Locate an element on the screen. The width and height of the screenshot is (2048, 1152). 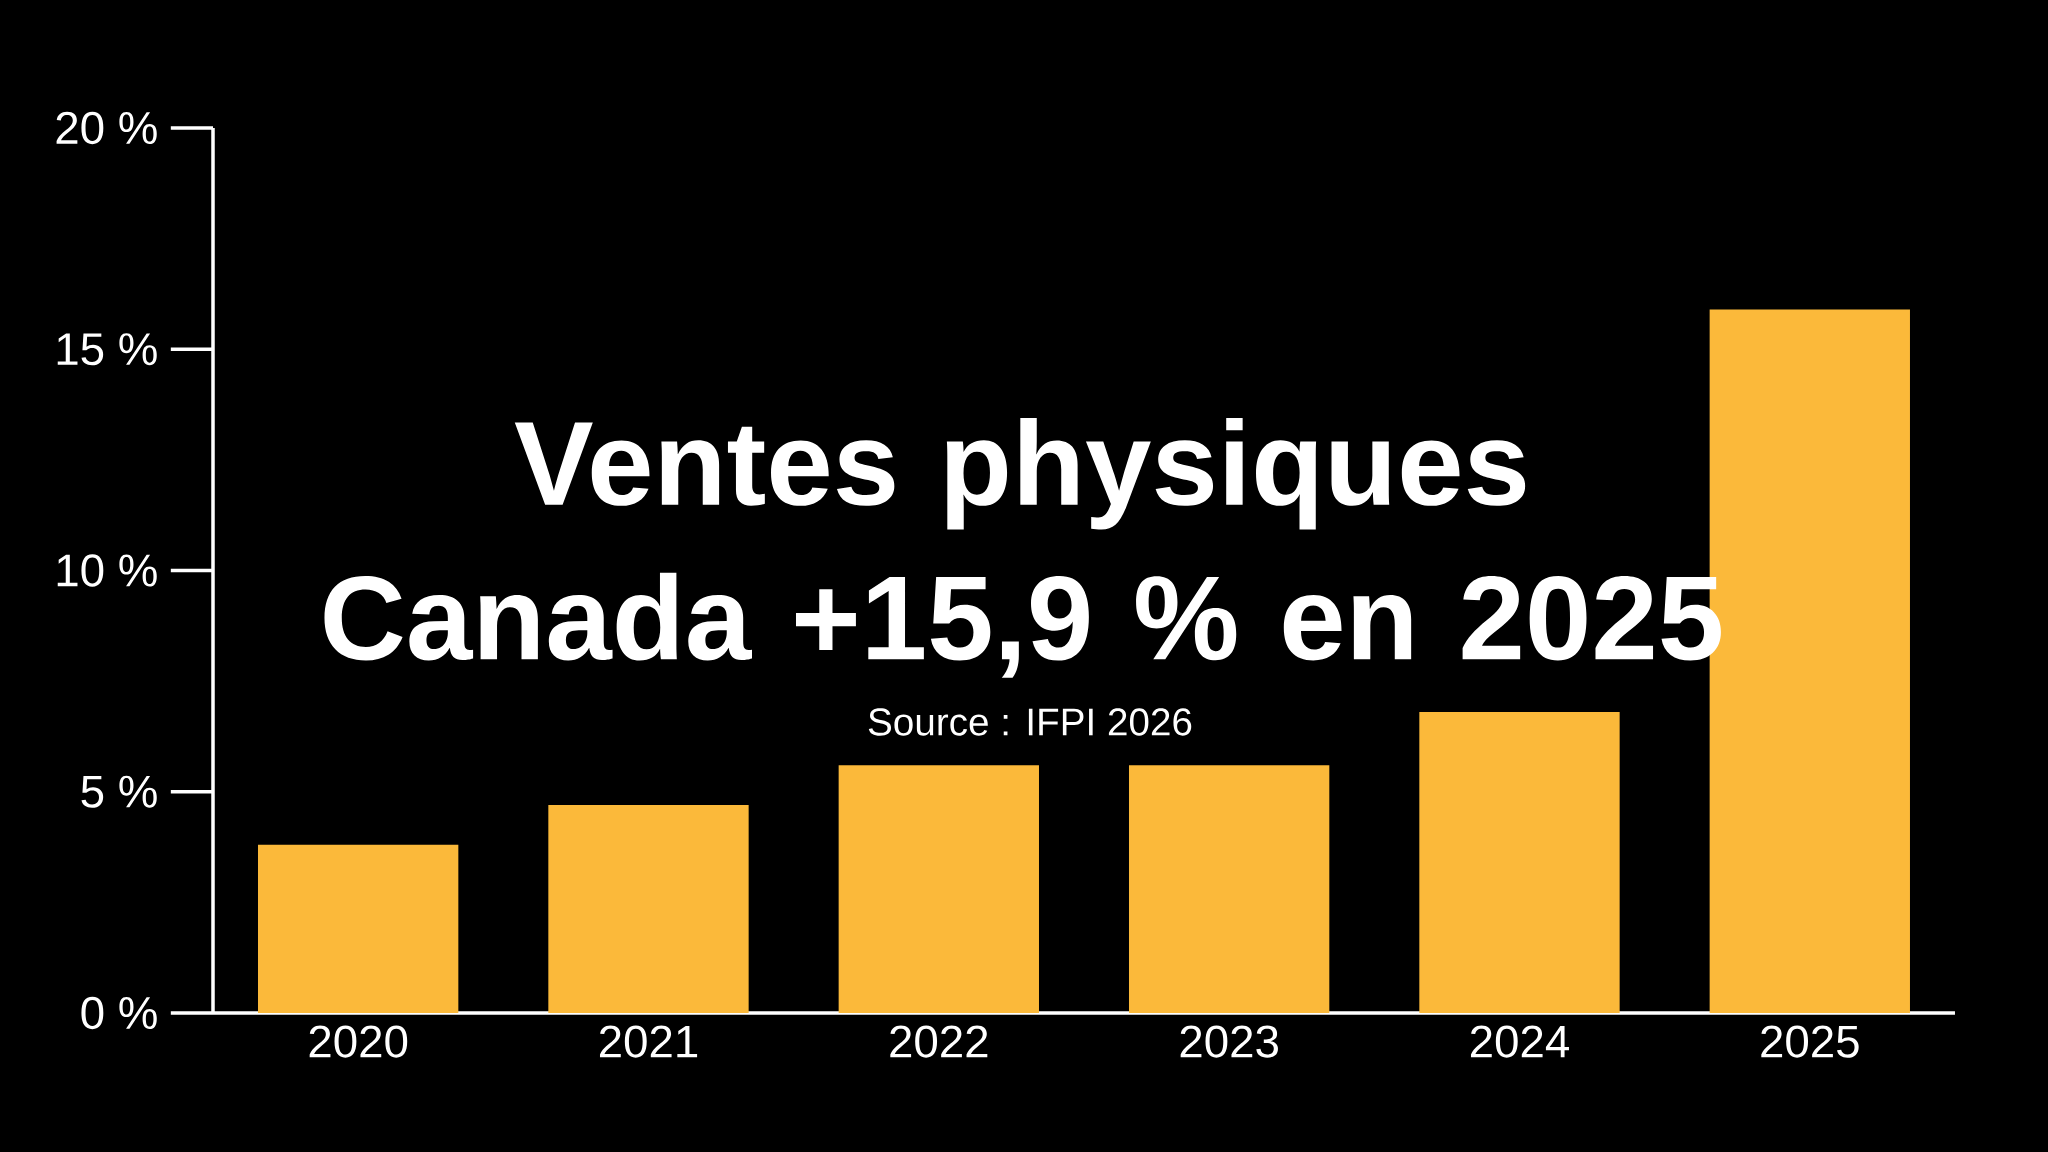
x-tick-label: 2020 is located at coordinates (358, 1041).